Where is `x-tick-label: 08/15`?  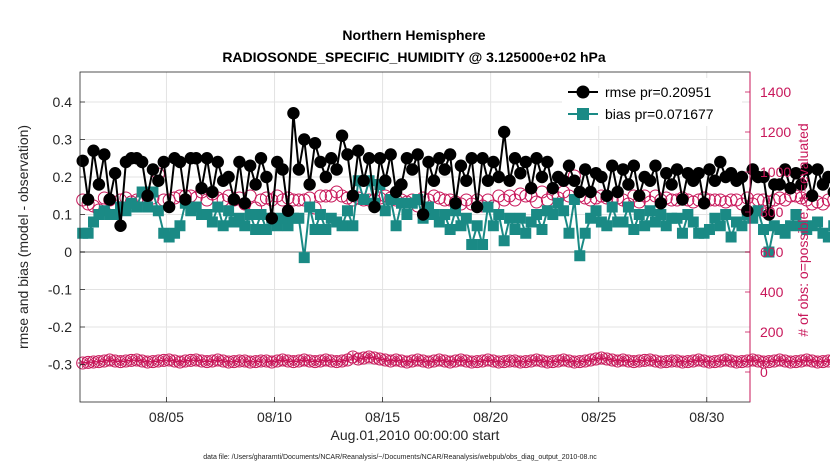
x-tick-label: 08/15 is located at coordinates (382, 417).